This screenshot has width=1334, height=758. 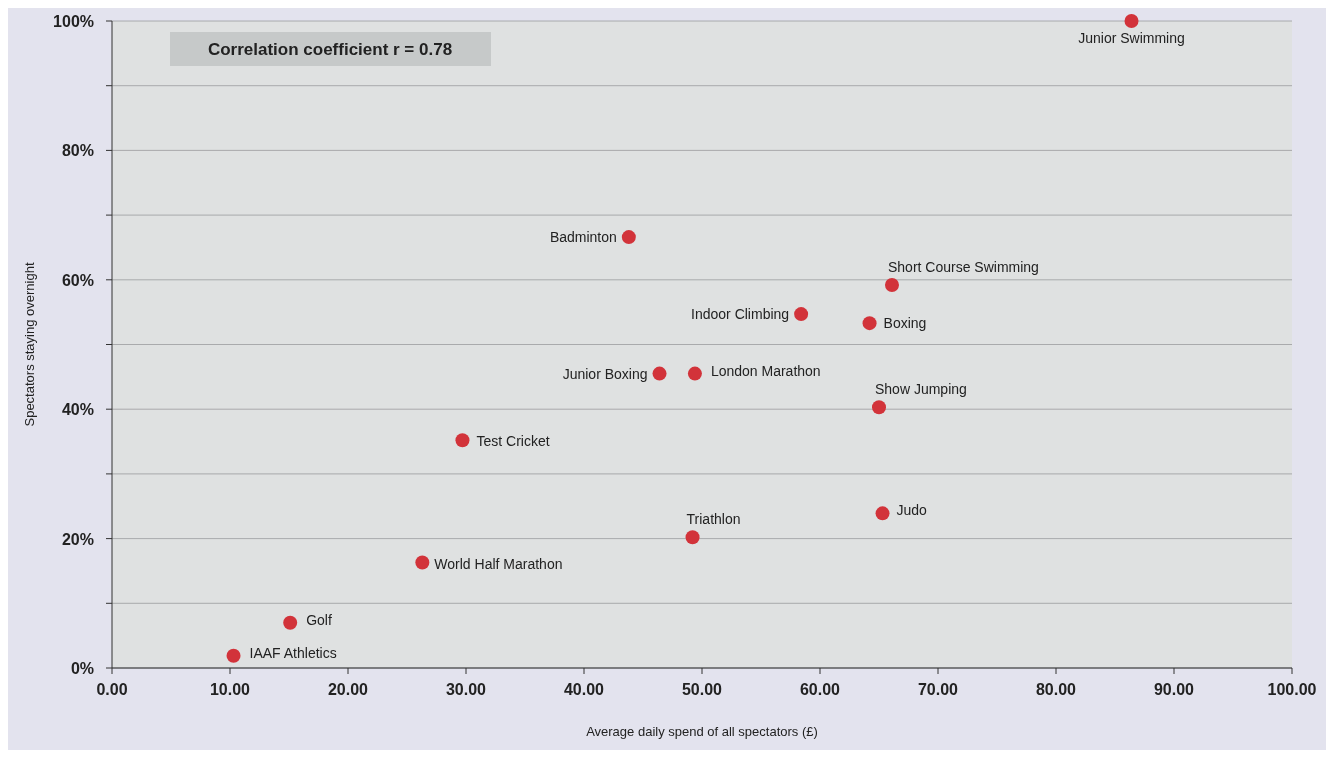 What do you see at coordinates (330, 49) in the screenshot?
I see `annotation: Correlation coefficient r = 0.78` at bounding box center [330, 49].